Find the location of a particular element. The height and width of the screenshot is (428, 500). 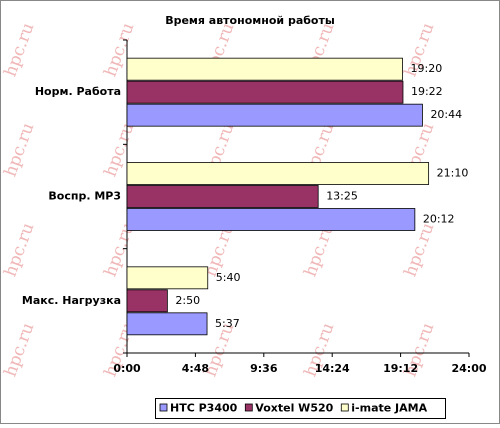

value-label: 2:50 is located at coordinates (187, 300).